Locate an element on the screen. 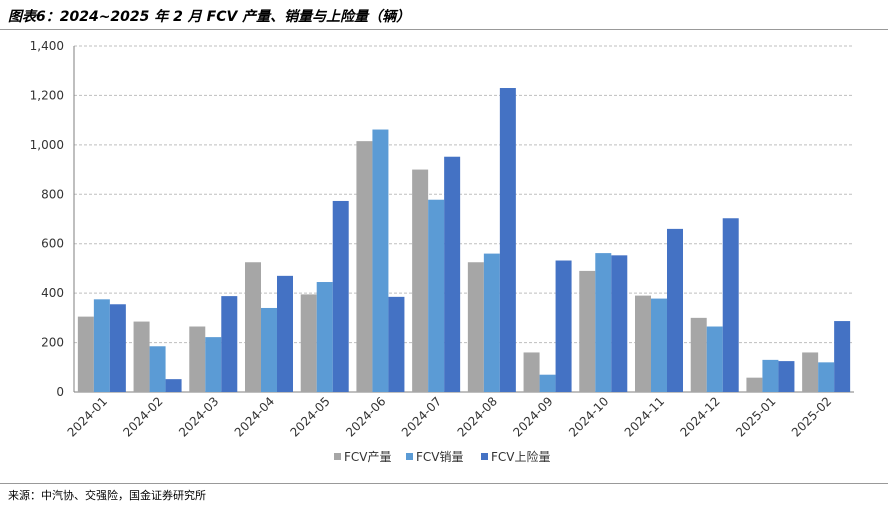 The height and width of the screenshot is (507, 888). y-tick-label: 800 is located at coordinates (52, 194).